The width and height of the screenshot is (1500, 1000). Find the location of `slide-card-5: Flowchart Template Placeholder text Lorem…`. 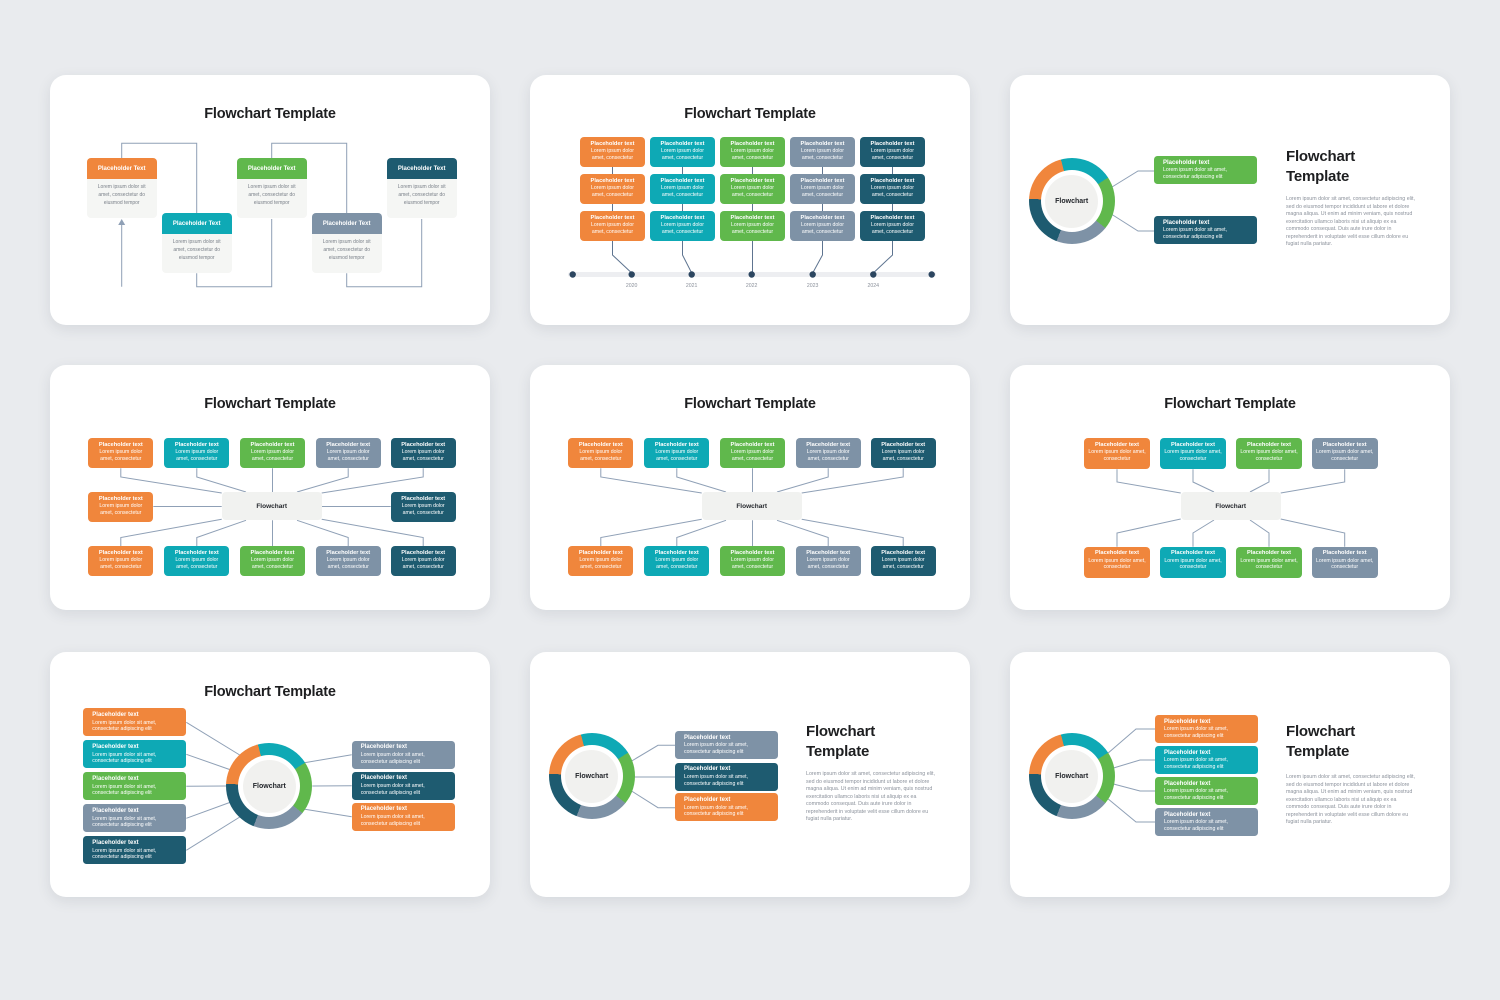

slide-card-5: Flowchart Template Placeholder text Lorem… is located at coordinates (750, 487).